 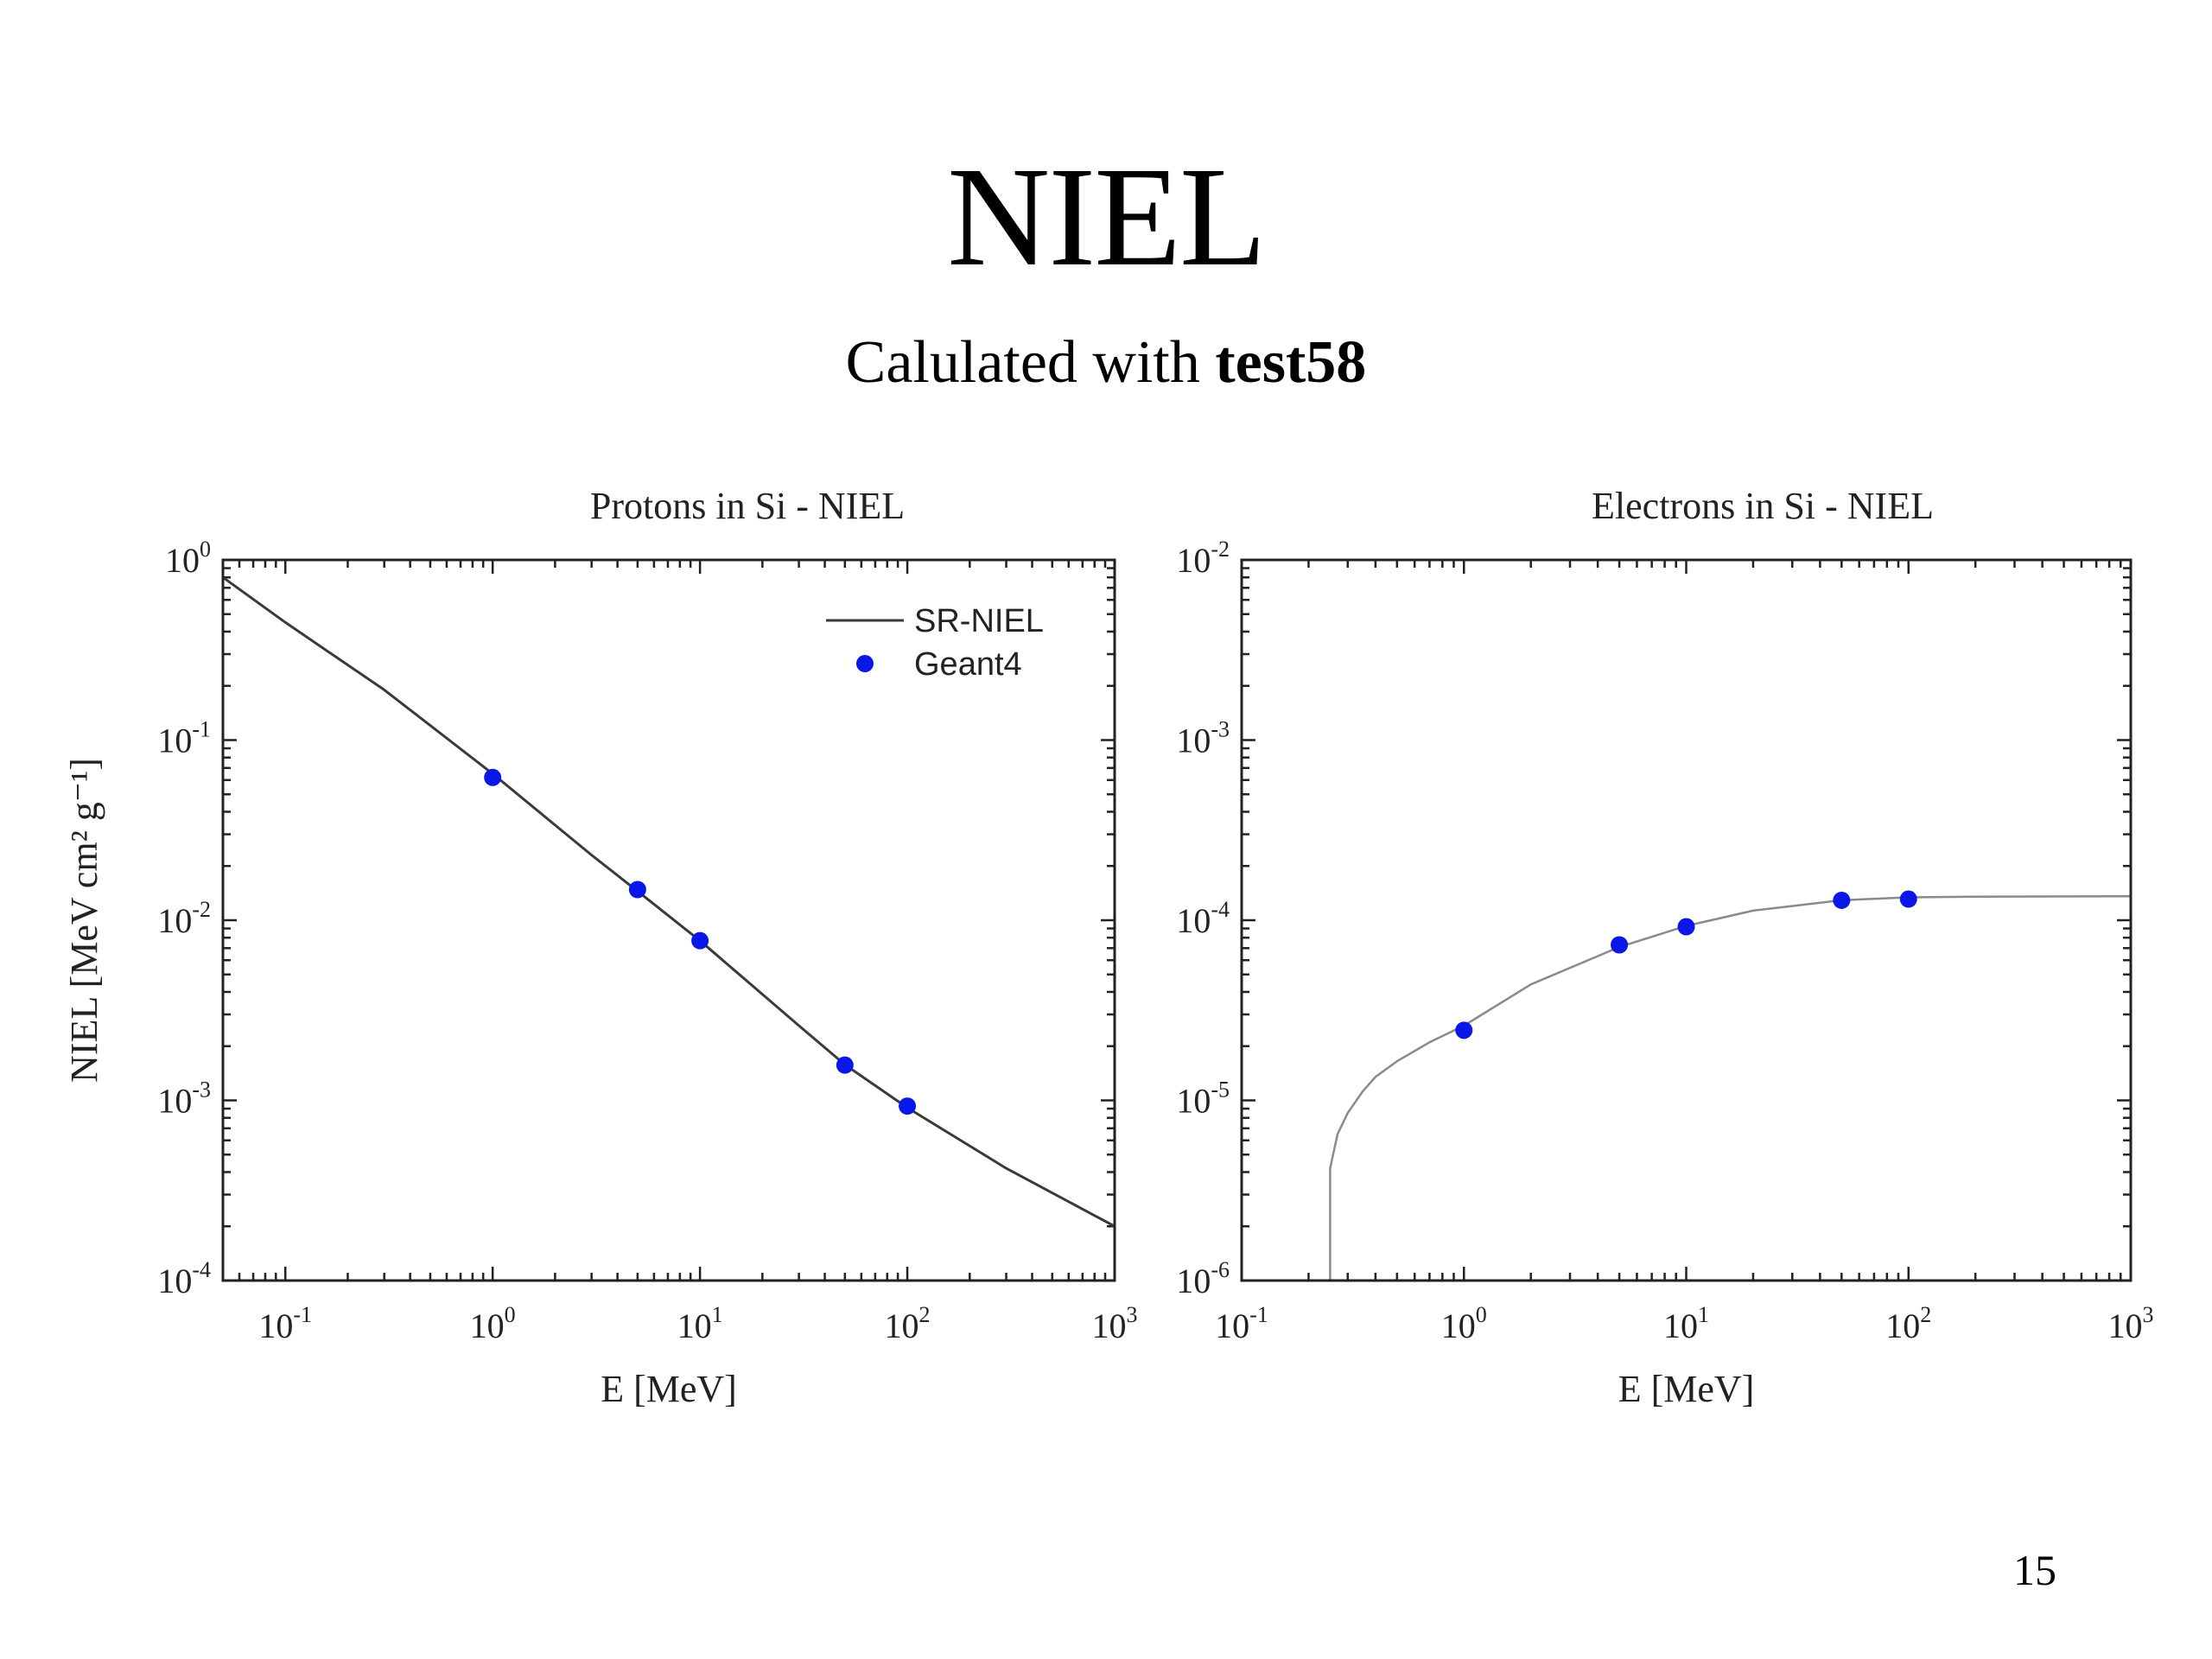 I want to click on y-tick-label: 10⁻⁶, so click(x=1203, y=1278).